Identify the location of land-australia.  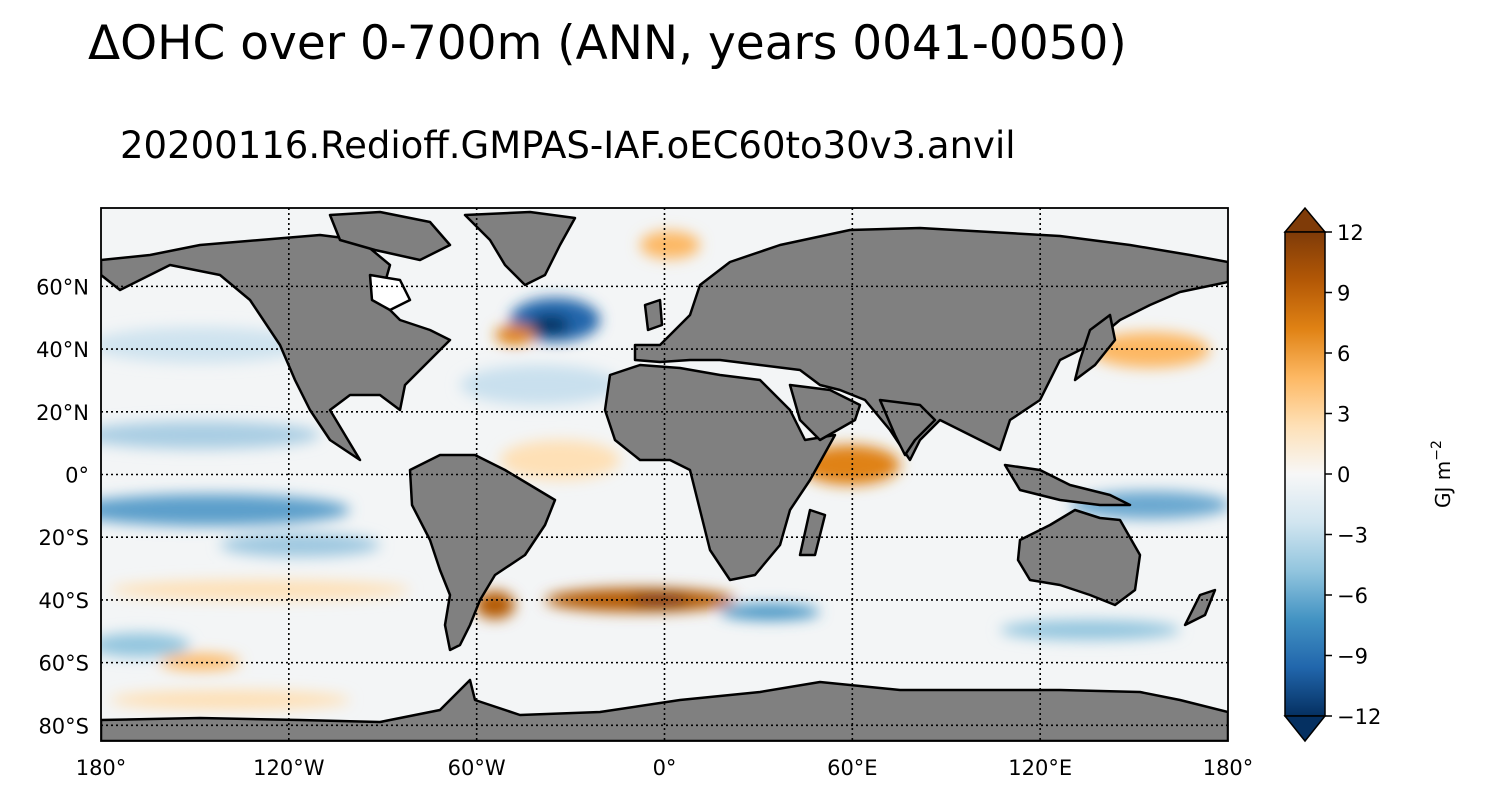
(1079, 557).